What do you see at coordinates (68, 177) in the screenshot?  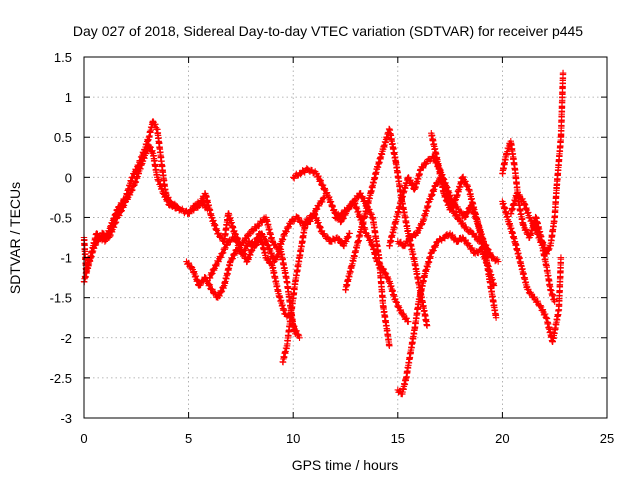 I see `y-tick-label: 0` at bounding box center [68, 177].